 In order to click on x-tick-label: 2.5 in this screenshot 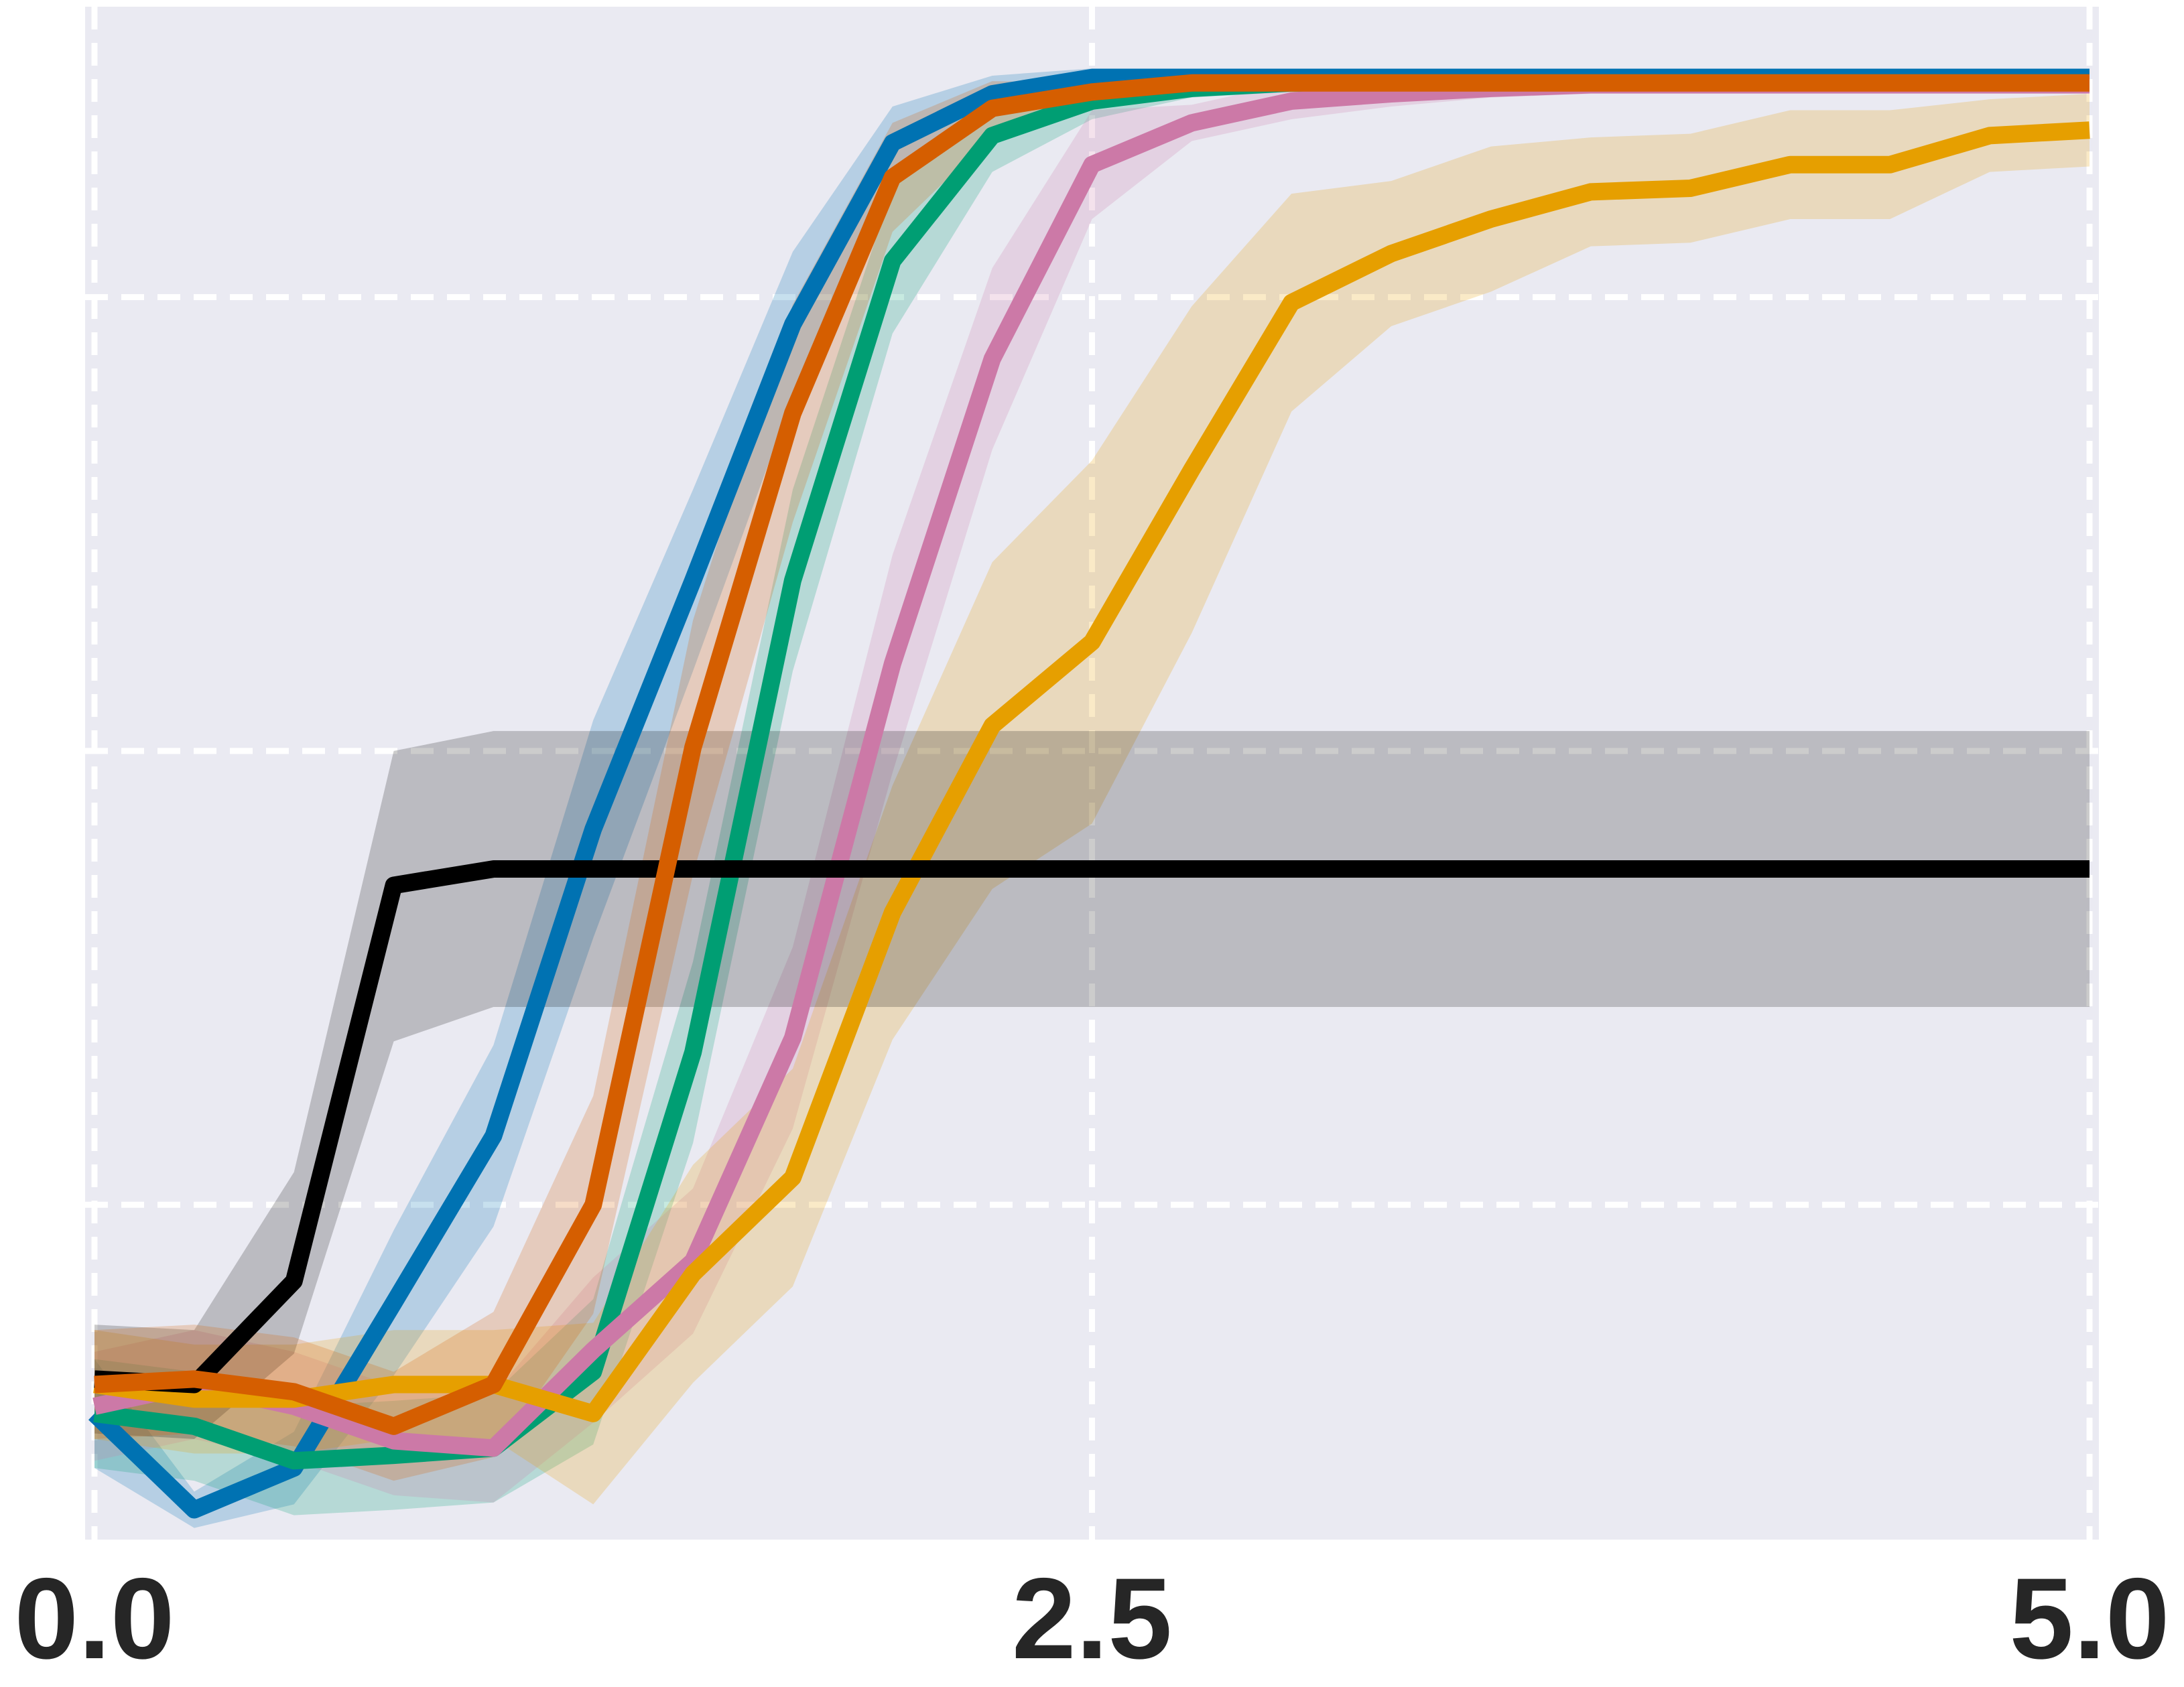, I will do `click(1092, 1618)`.